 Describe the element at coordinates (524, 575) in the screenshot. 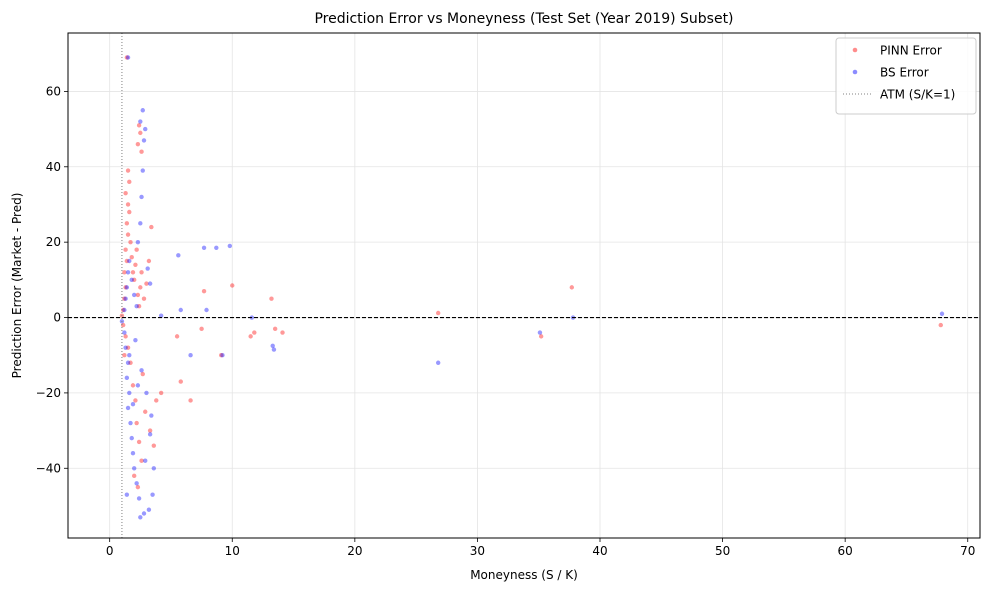

I see `x-axis-label: Moneyness (S / K)` at that location.